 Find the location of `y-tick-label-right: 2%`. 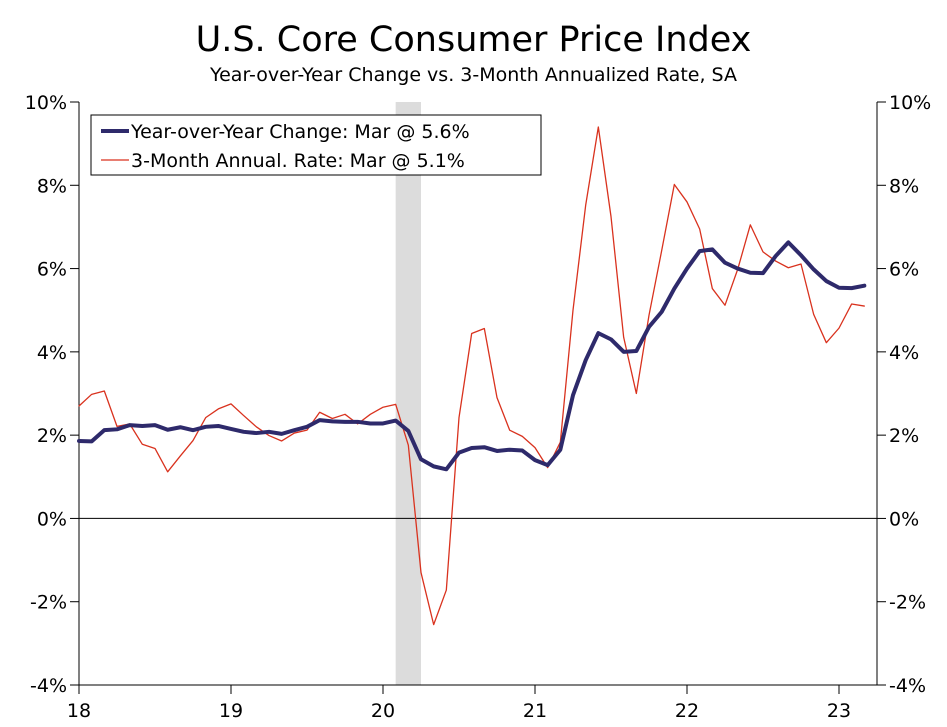

y-tick-label-right: 2% is located at coordinates (904, 436).